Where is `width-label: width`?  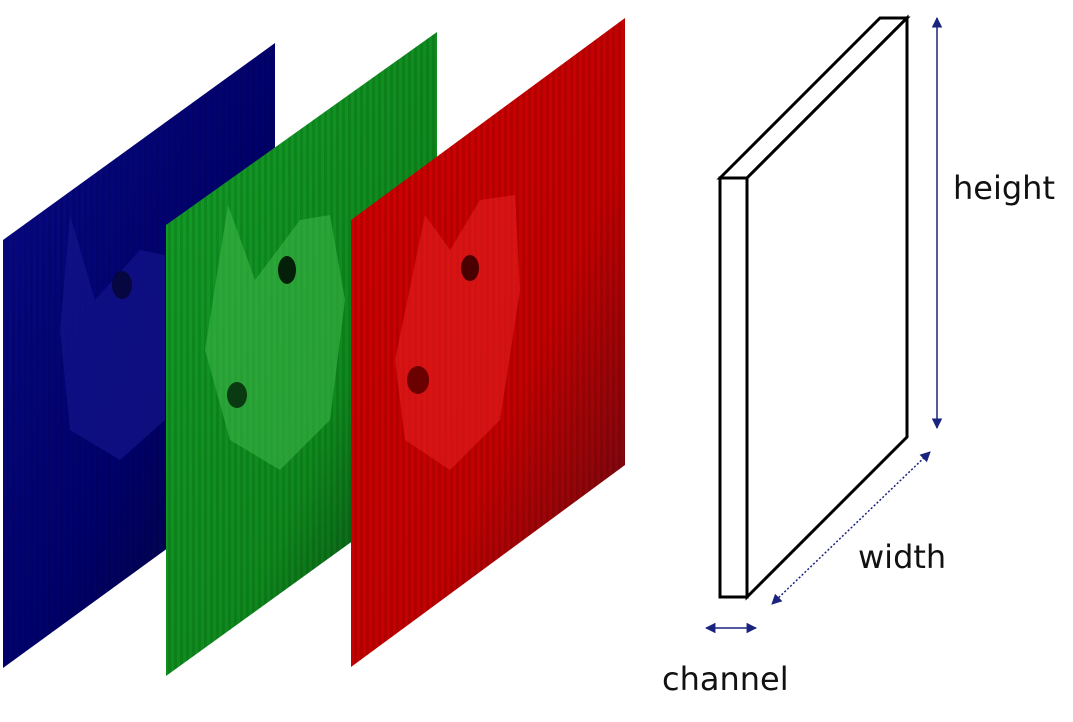 width-label: width is located at coordinates (902, 557).